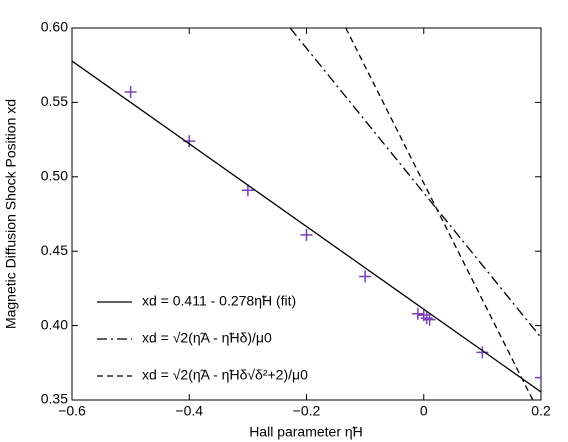  Describe the element at coordinates (541, 411) in the screenshot. I see `x-tick-label: 0.2` at that location.